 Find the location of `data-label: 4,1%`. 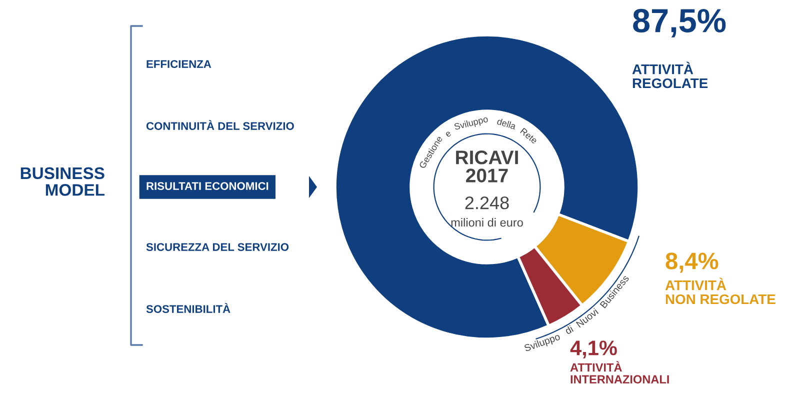

data-label: 4,1% is located at coordinates (593, 349).